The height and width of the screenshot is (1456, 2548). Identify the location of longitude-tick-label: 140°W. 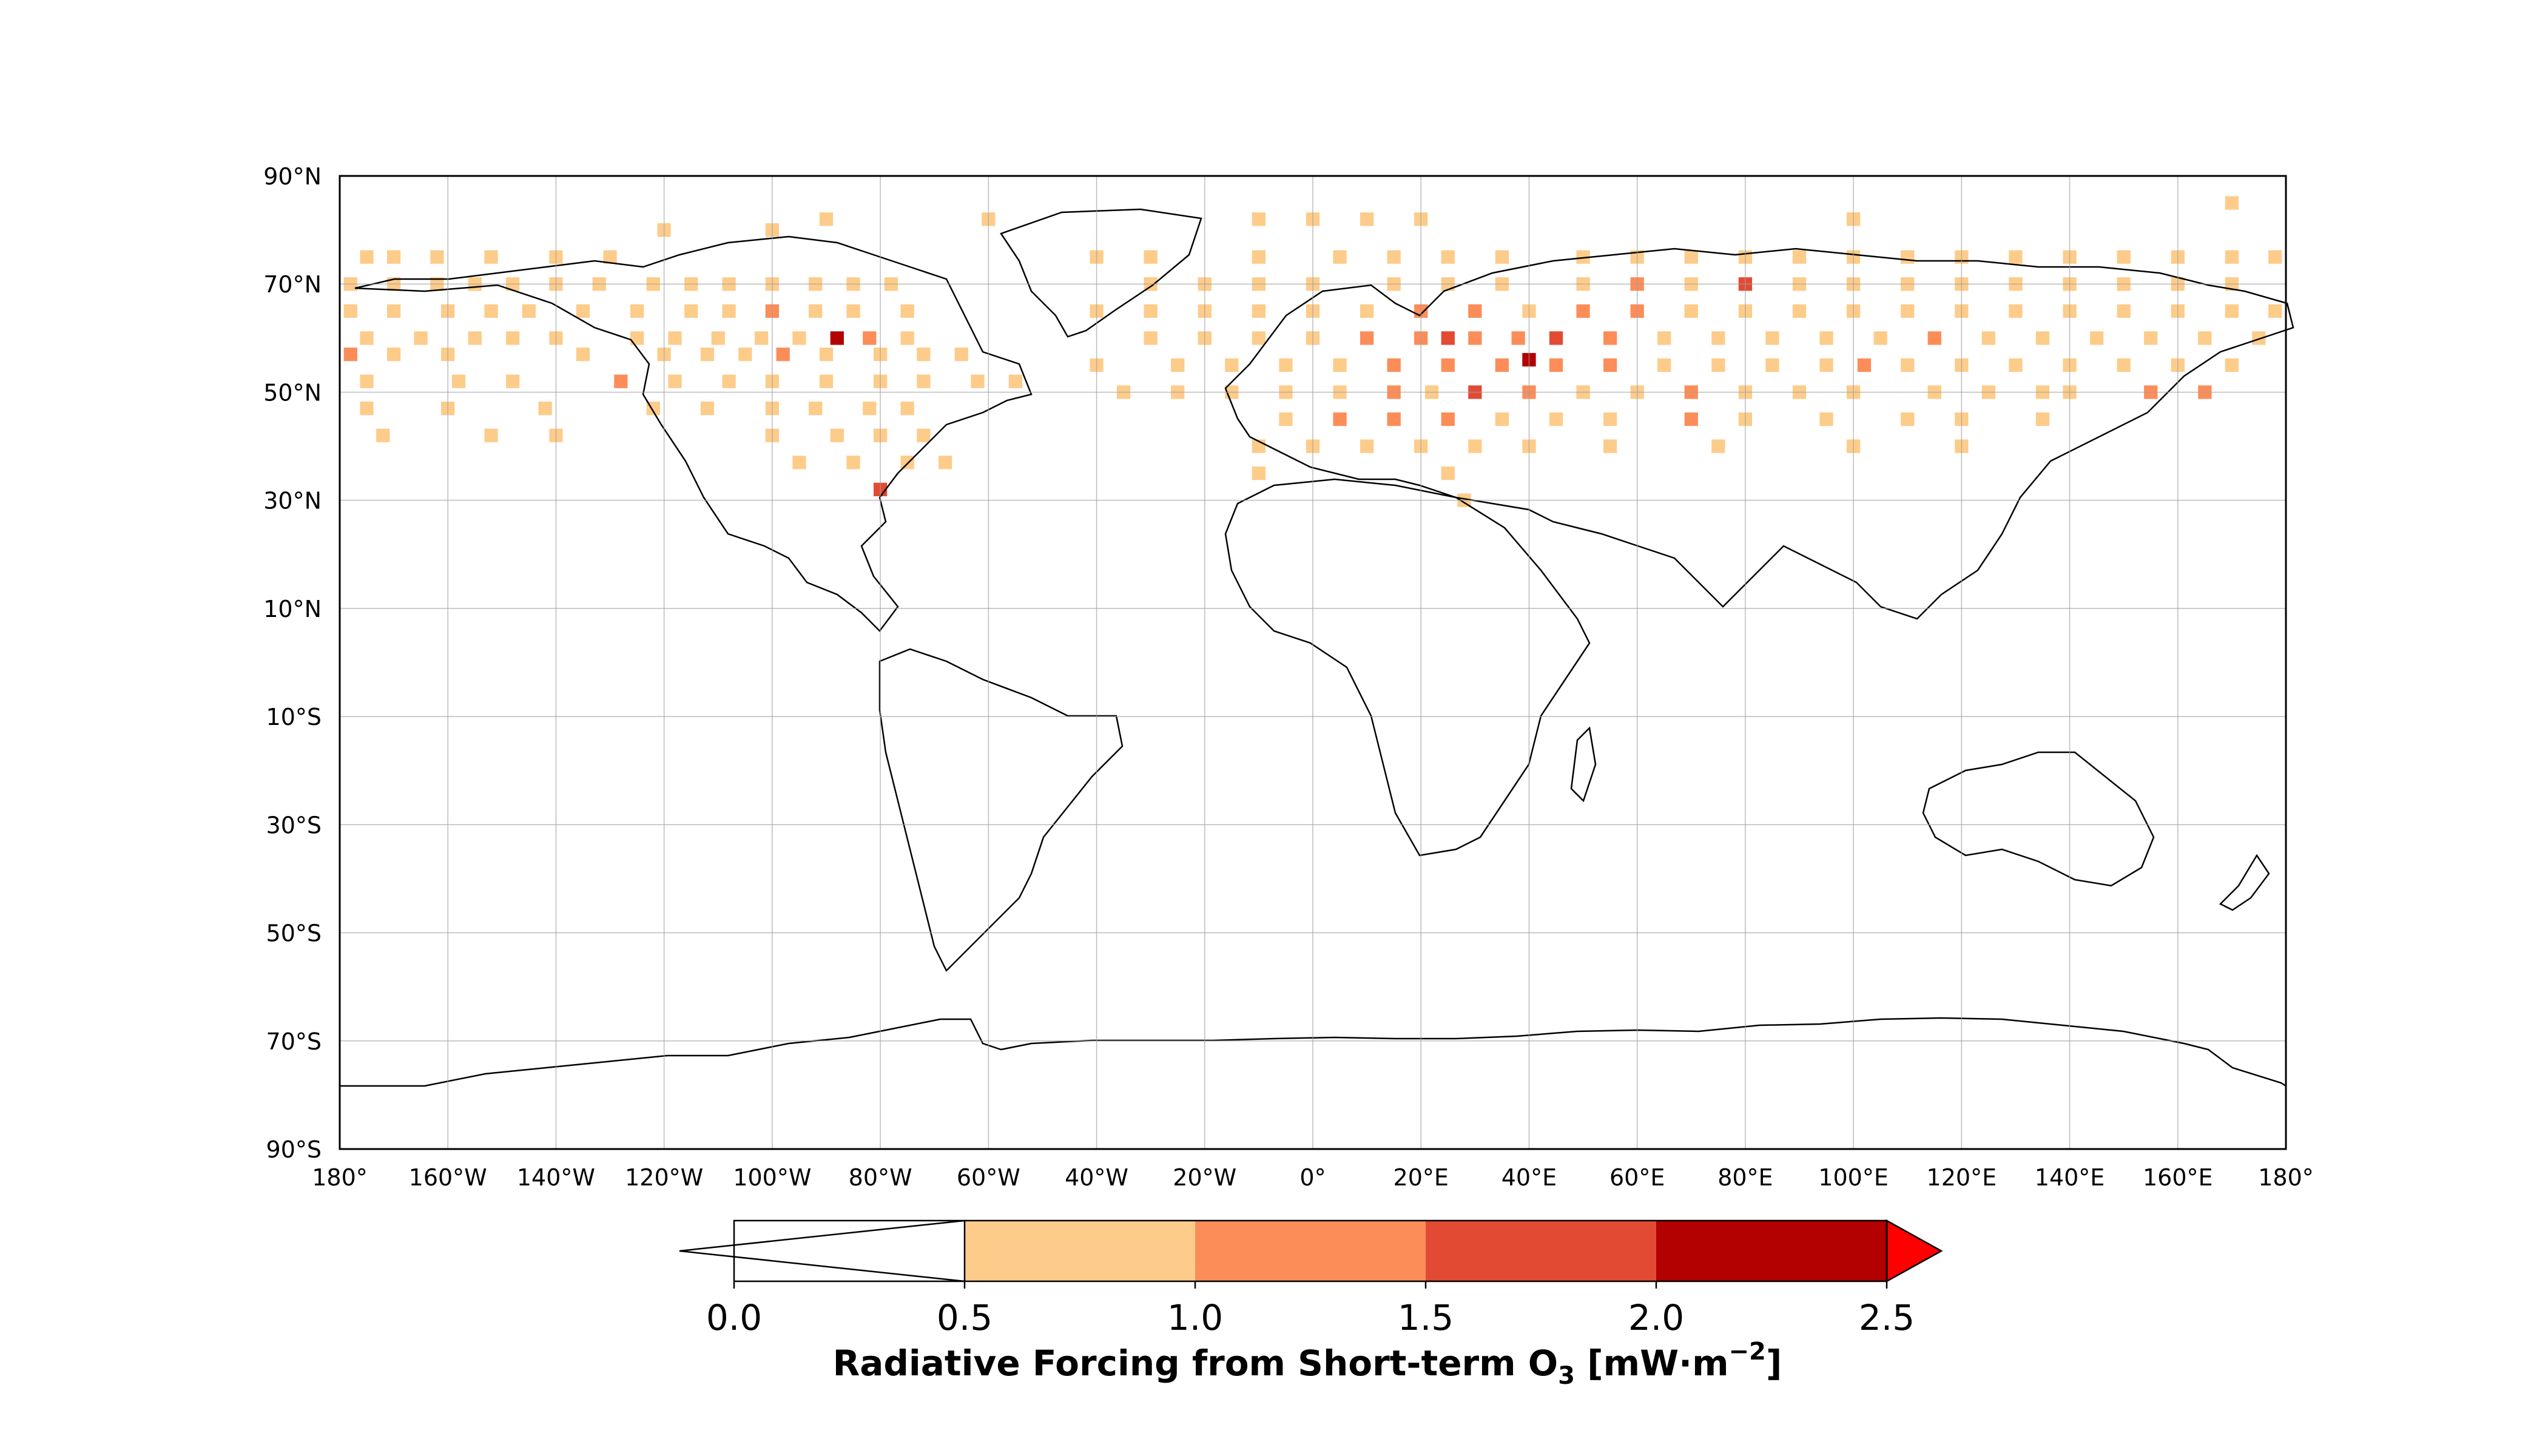
(556, 1177).